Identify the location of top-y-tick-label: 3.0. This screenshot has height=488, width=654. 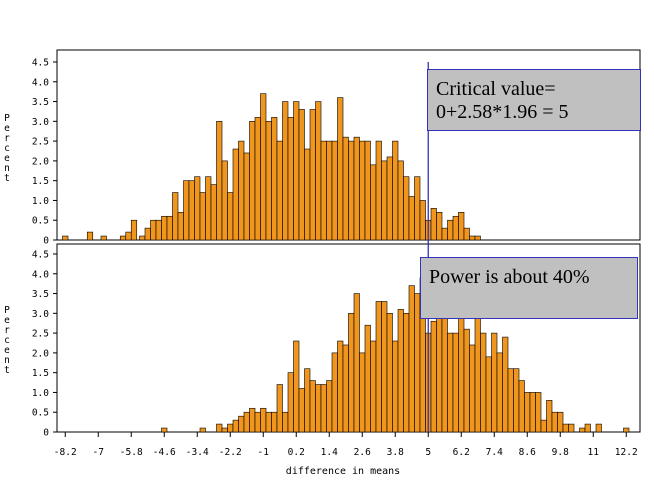
(40, 122).